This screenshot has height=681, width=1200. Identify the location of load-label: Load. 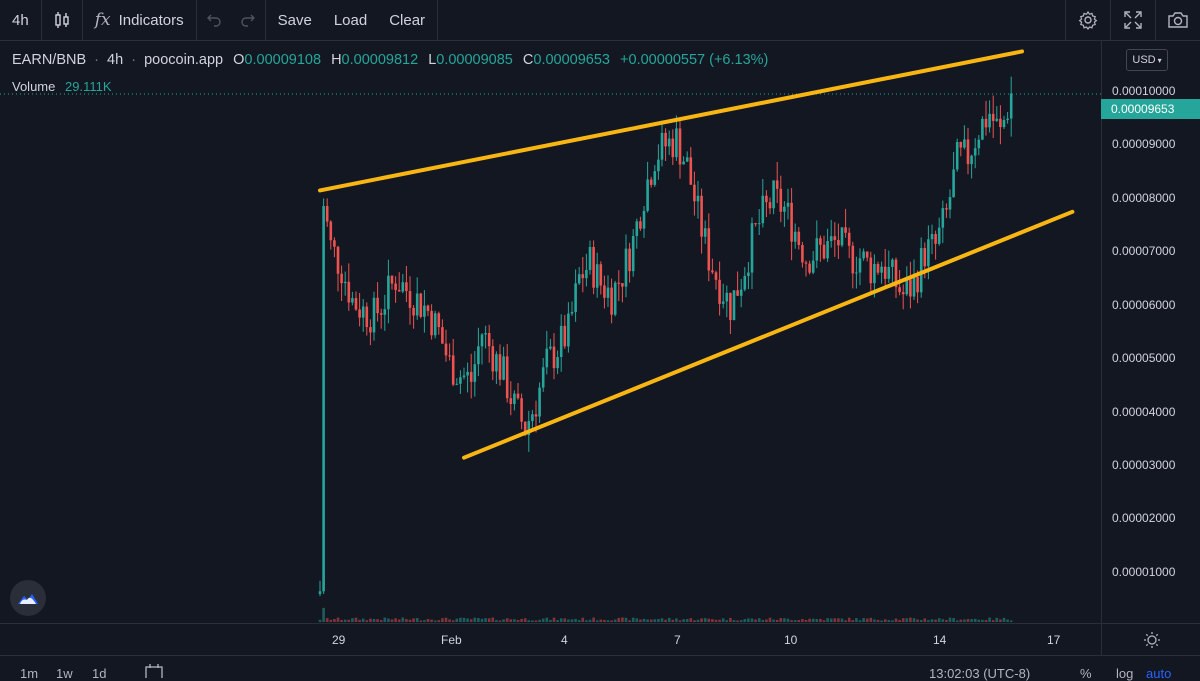
(350, 20).